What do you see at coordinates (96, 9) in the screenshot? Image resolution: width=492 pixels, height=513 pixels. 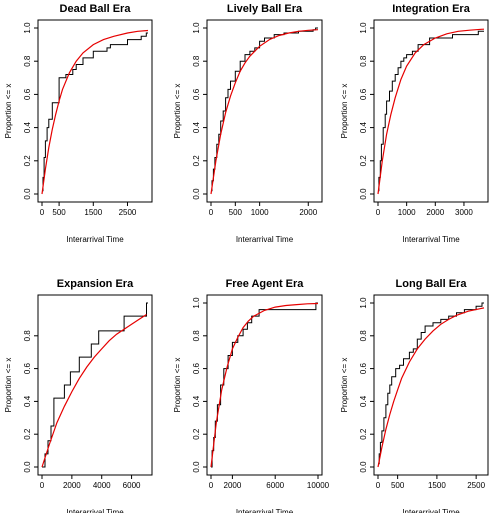 I see `panel-title: Dead Ball Era` at bounding box center [96, 9].